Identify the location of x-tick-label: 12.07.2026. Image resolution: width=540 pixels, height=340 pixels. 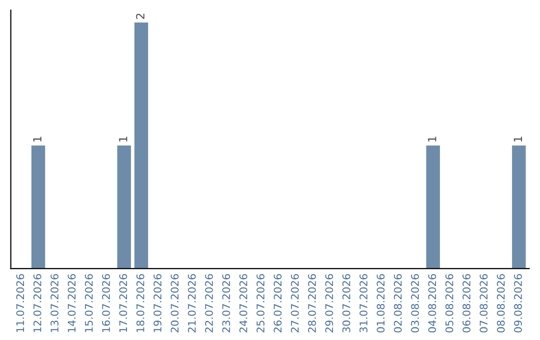
(37, 303).